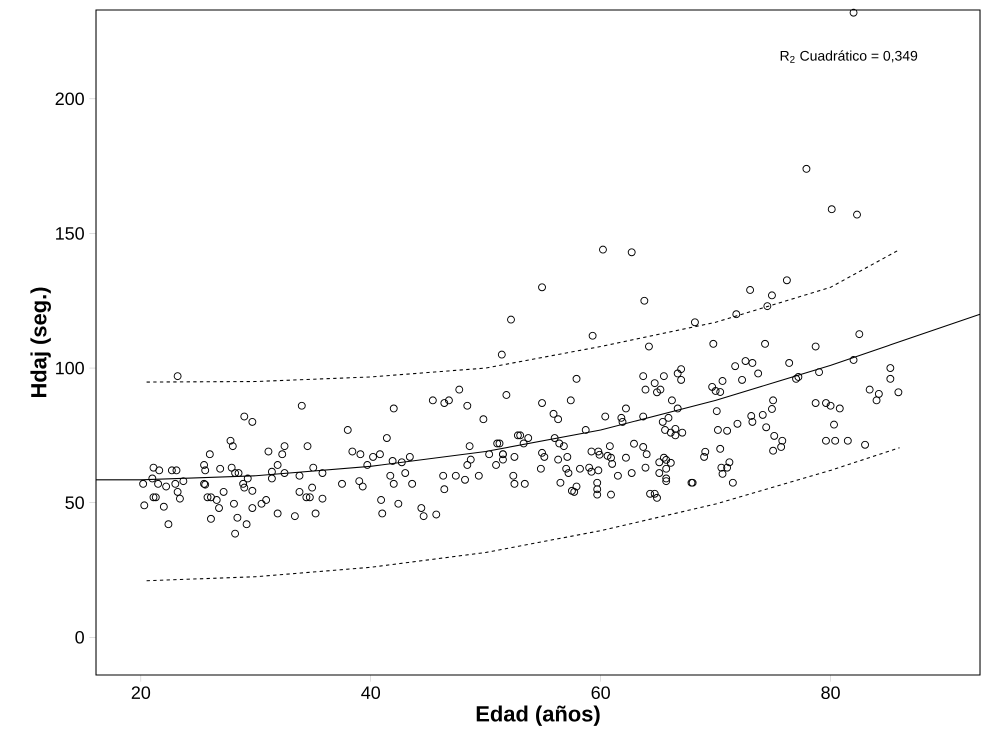  Describe the element at coordinates (74, 503) in the screenshot. I see `y-tick-label: 50` at that location.